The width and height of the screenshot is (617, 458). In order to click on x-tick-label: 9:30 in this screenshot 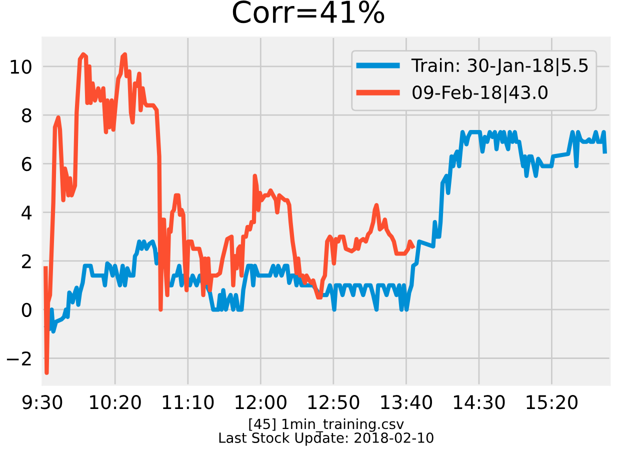, I will do `click(42, 402)`.